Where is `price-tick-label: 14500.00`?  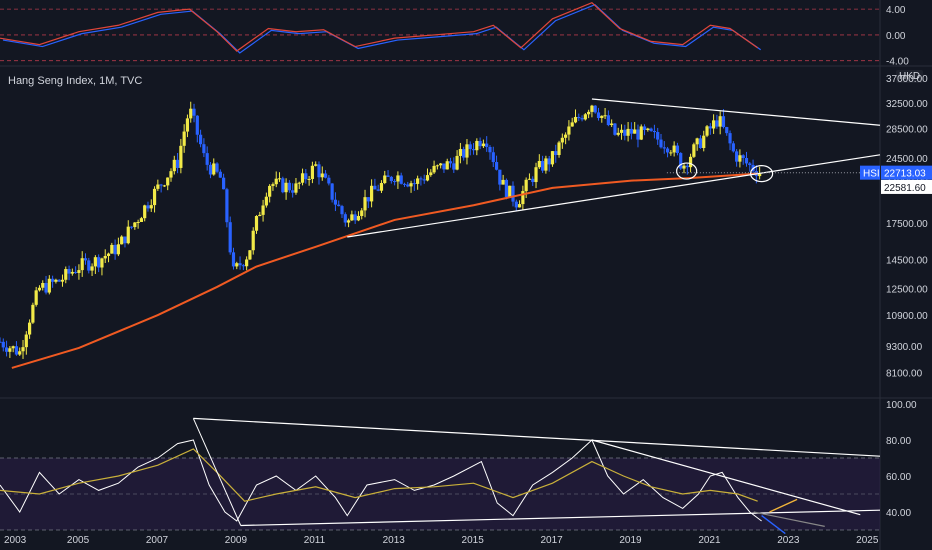
price-tick-label: 14500.00 is located at coordinates (907, 261).